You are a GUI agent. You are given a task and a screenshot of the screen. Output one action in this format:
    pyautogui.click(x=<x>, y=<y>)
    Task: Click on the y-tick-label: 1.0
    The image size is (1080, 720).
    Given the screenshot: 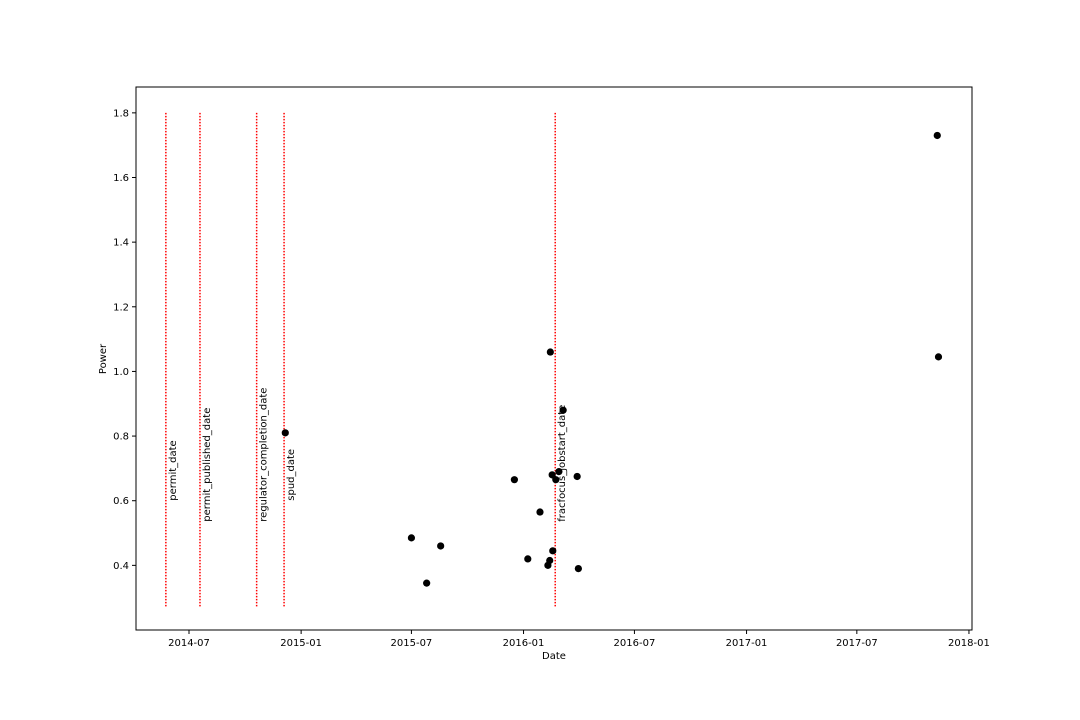 What is the action you would take?
    pyautogui.click(x=121, y=372)
    